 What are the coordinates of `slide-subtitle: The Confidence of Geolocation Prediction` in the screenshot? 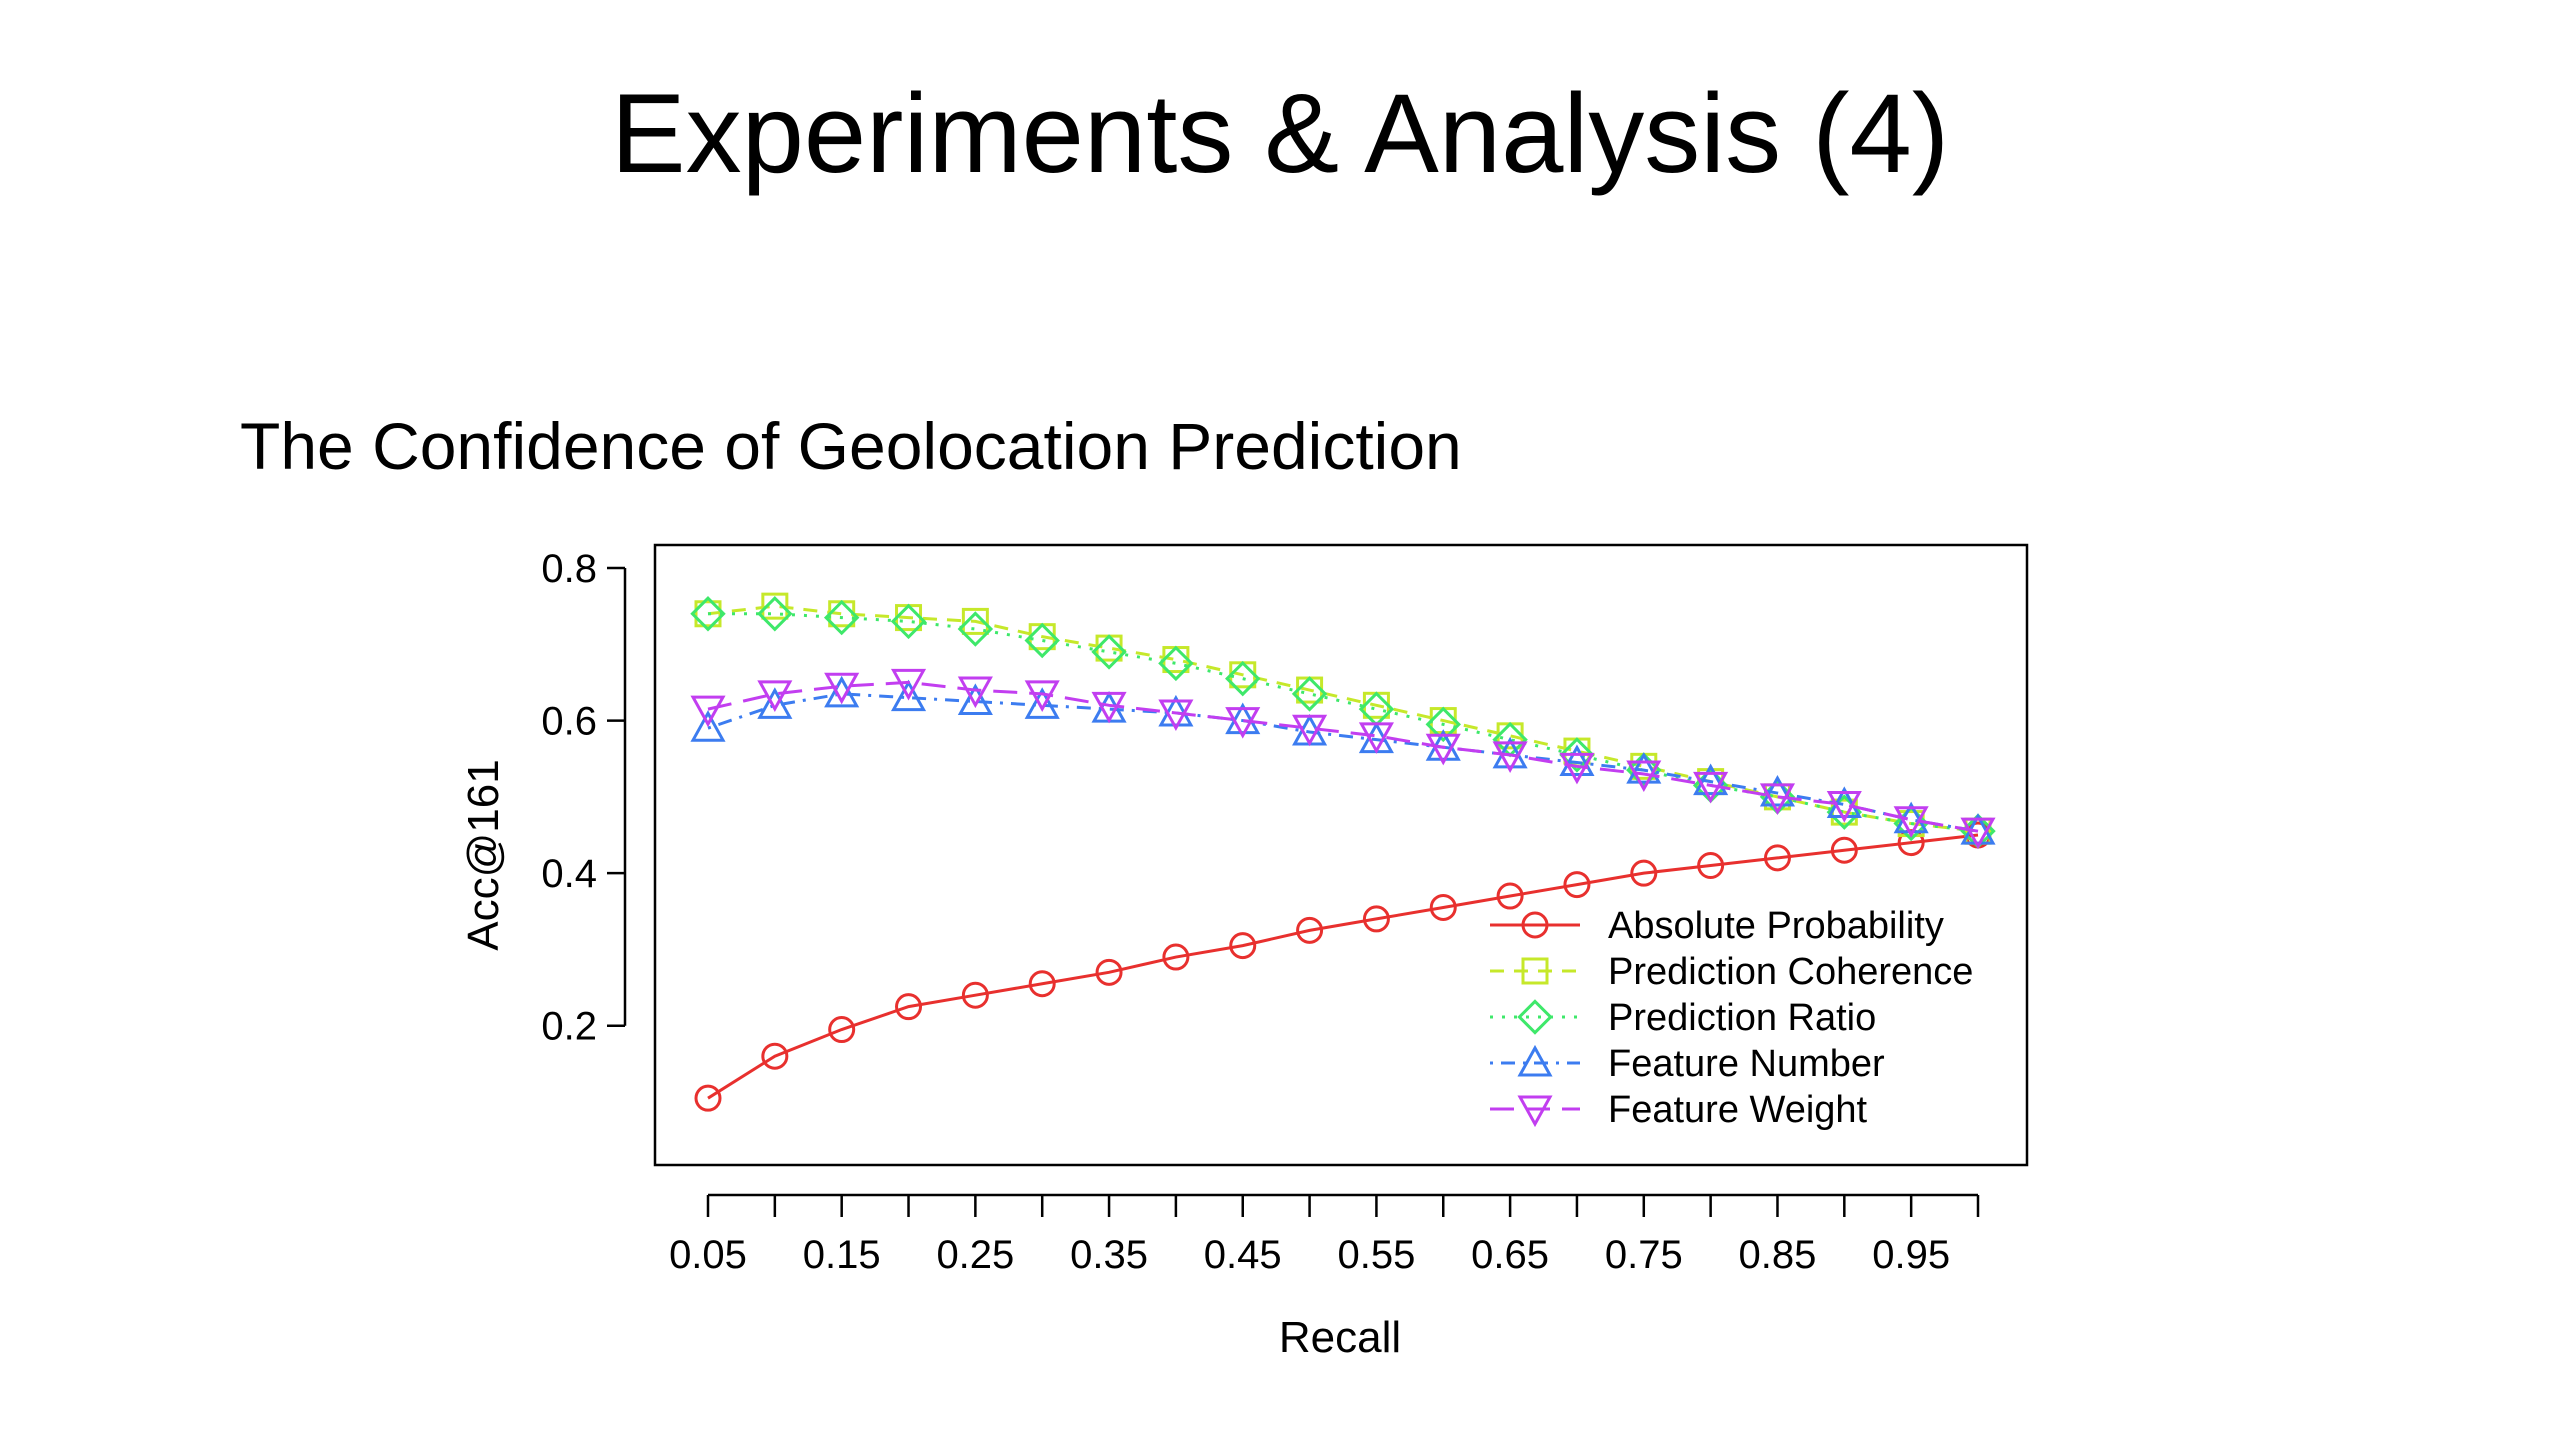 It's located at (851, 446).